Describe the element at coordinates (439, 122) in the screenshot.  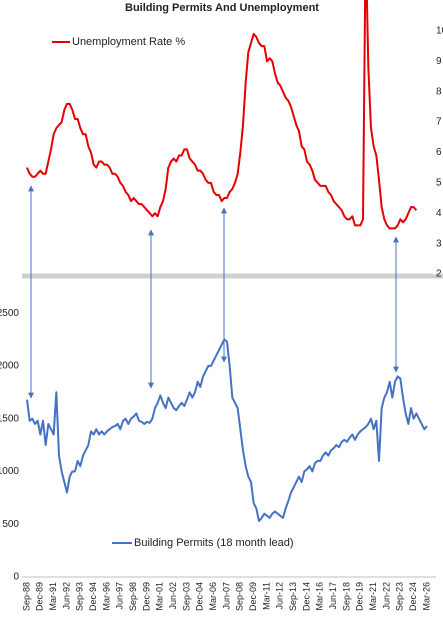
I see `y2-tick-label: 7` at that location.